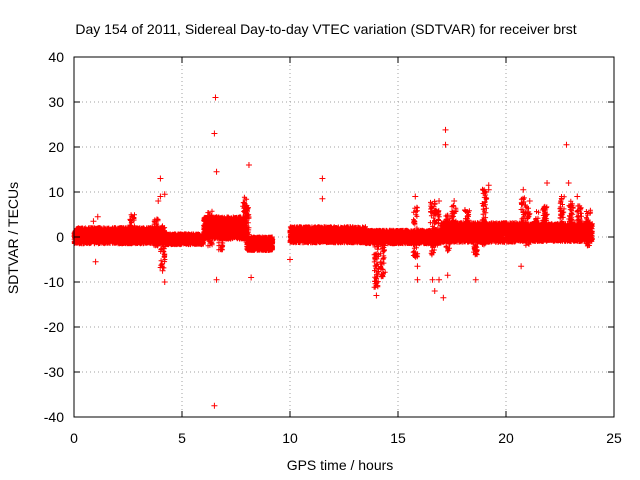 This screenshot has height=480, width=640. I want to click on y-tick-label: -20, so click(54, 327).